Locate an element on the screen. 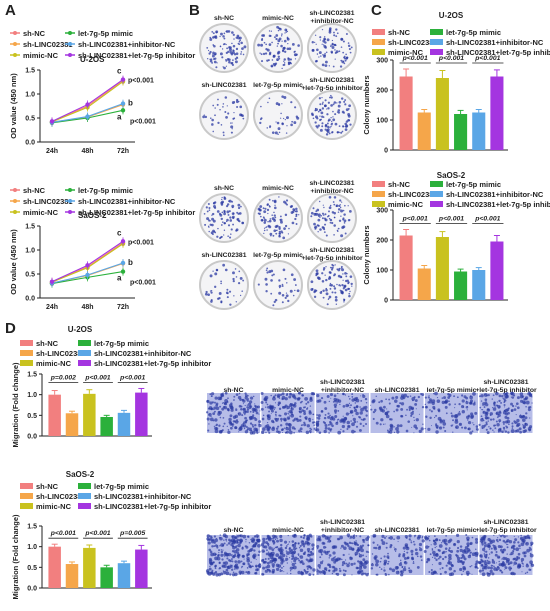 The width and height of the screenshot is (550, 611). legend-point-marker is located at coordinates (15, 190).